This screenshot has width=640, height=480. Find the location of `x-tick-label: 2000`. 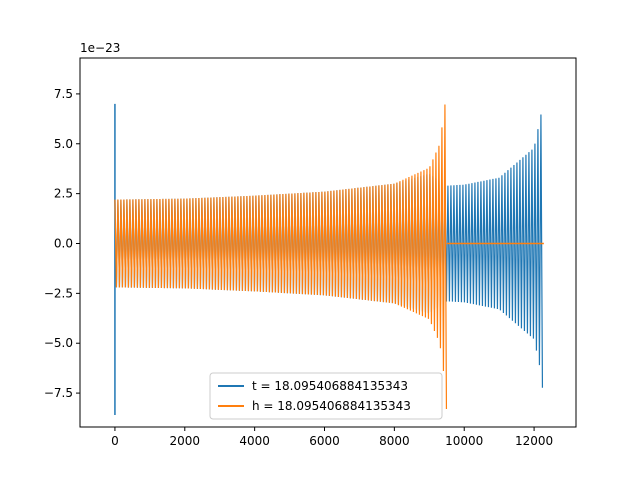

x-tick-label: 2000 is located at coordinates (185, 441).